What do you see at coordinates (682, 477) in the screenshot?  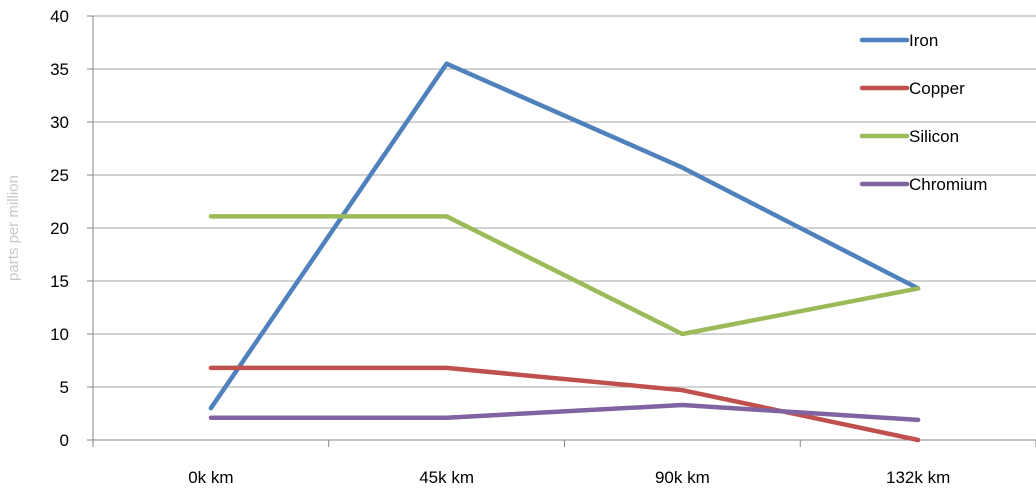 I see `x-tick-label: 90k km` at bounding box center [682, 477].